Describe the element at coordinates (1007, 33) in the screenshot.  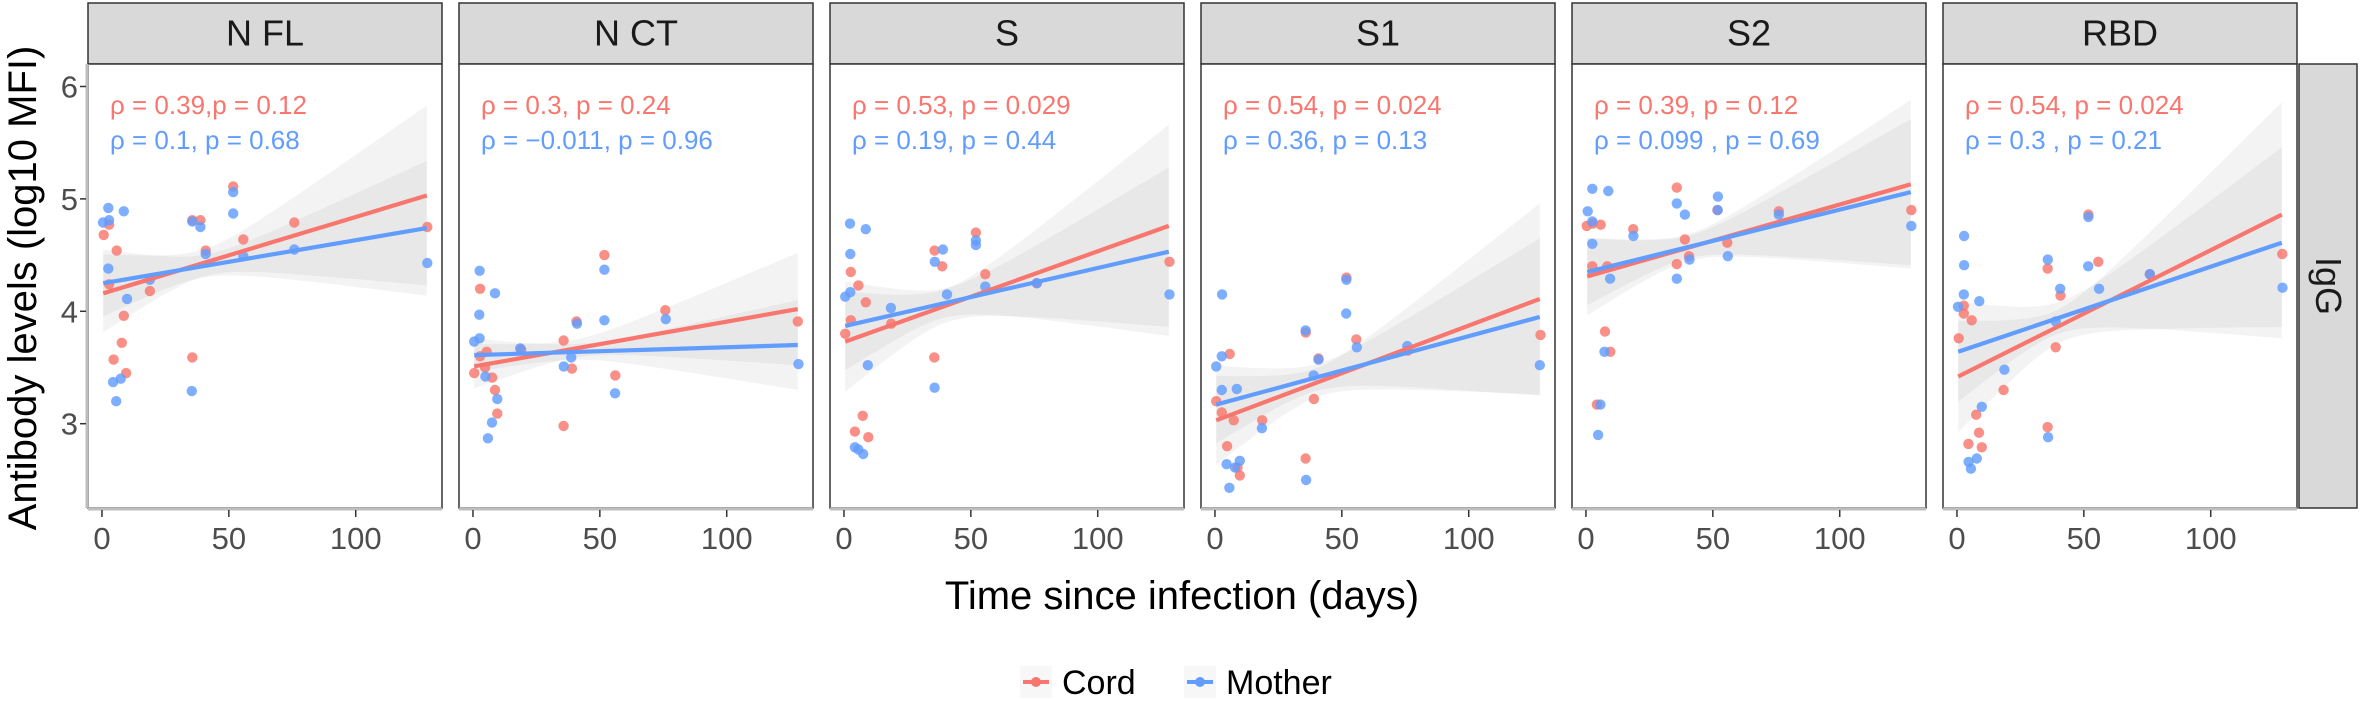
I see `facet-strip-label: S` at that location.